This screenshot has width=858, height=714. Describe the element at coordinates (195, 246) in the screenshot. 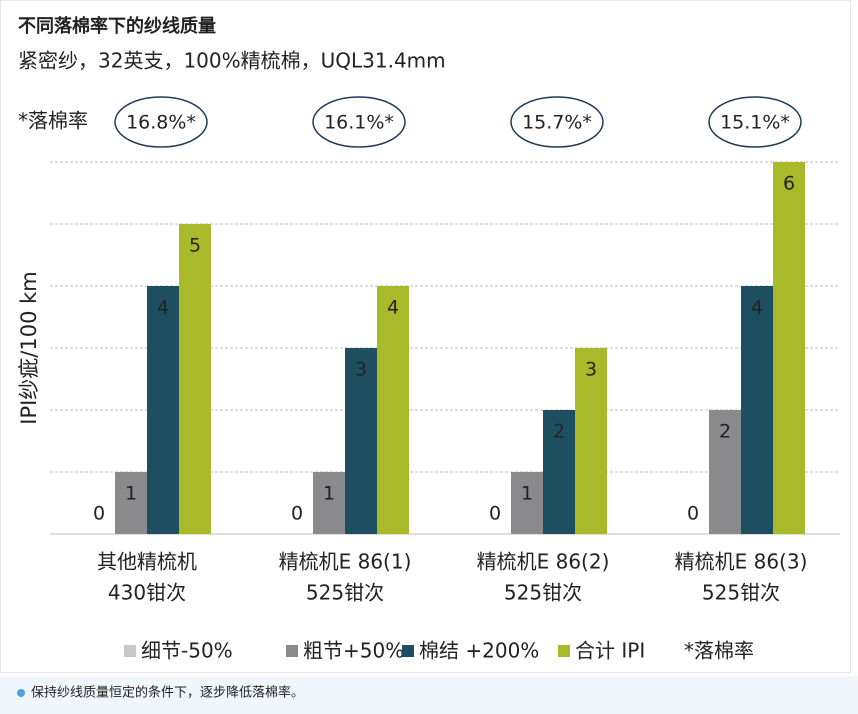

I see `data-label: 5` at that location.